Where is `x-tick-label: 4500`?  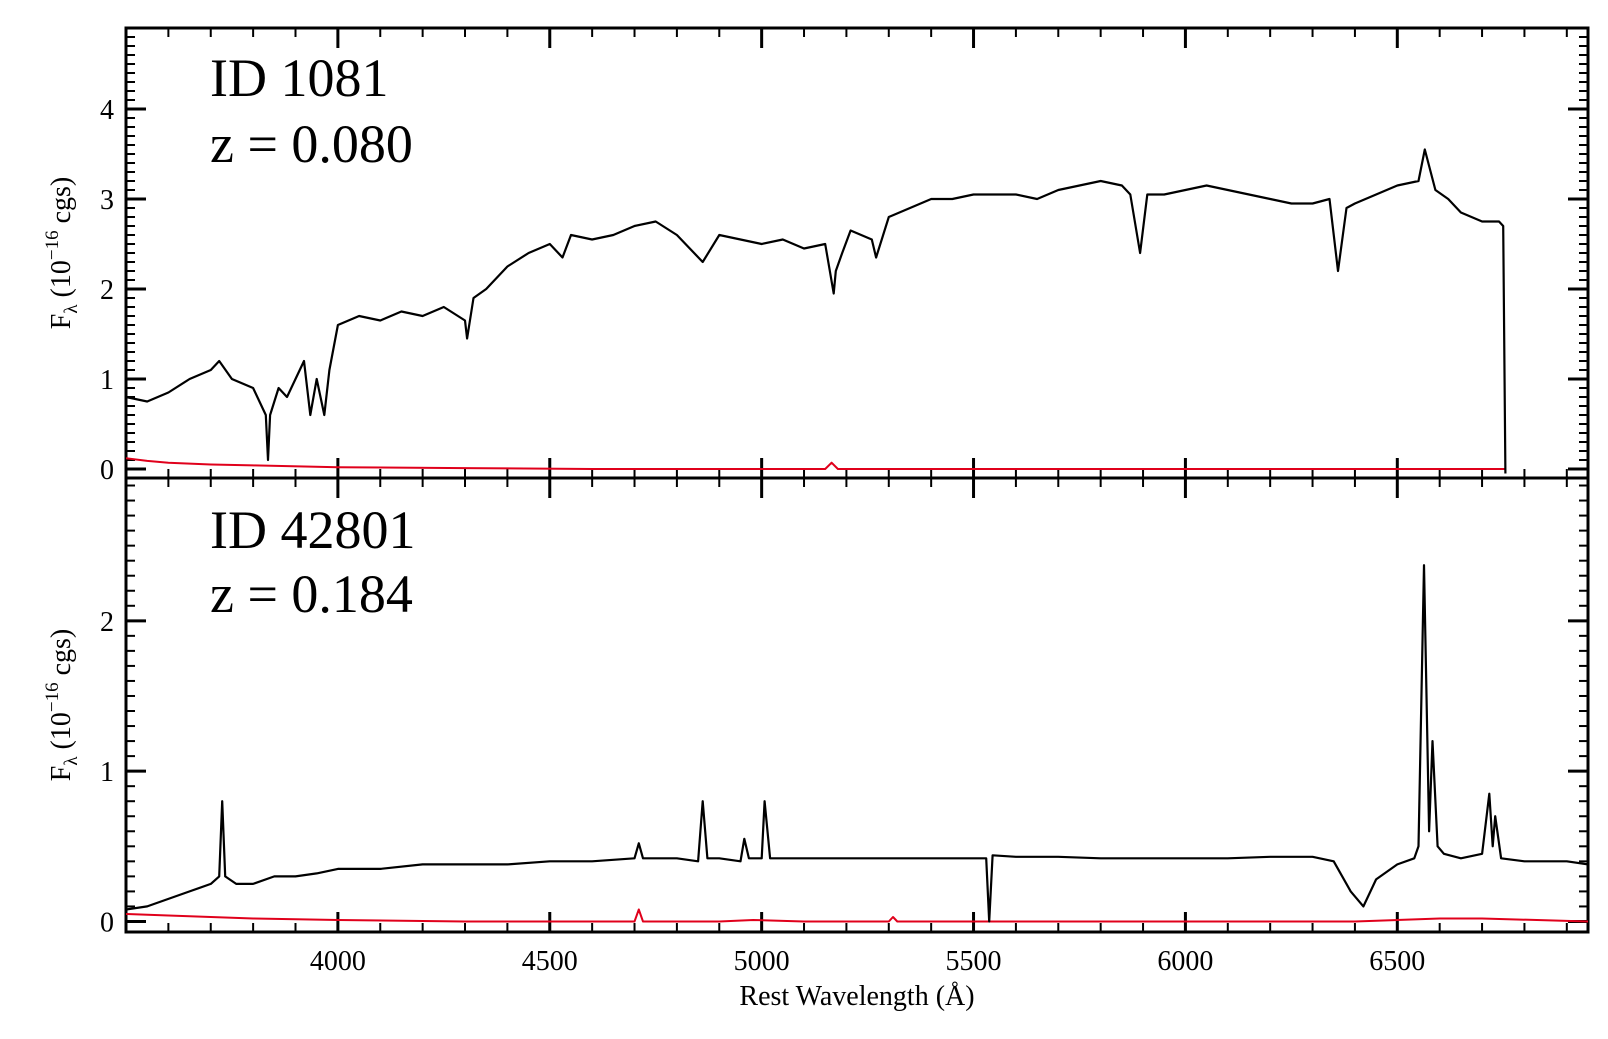
x-tick-label: 4500 is located at coordinates (550, 961).